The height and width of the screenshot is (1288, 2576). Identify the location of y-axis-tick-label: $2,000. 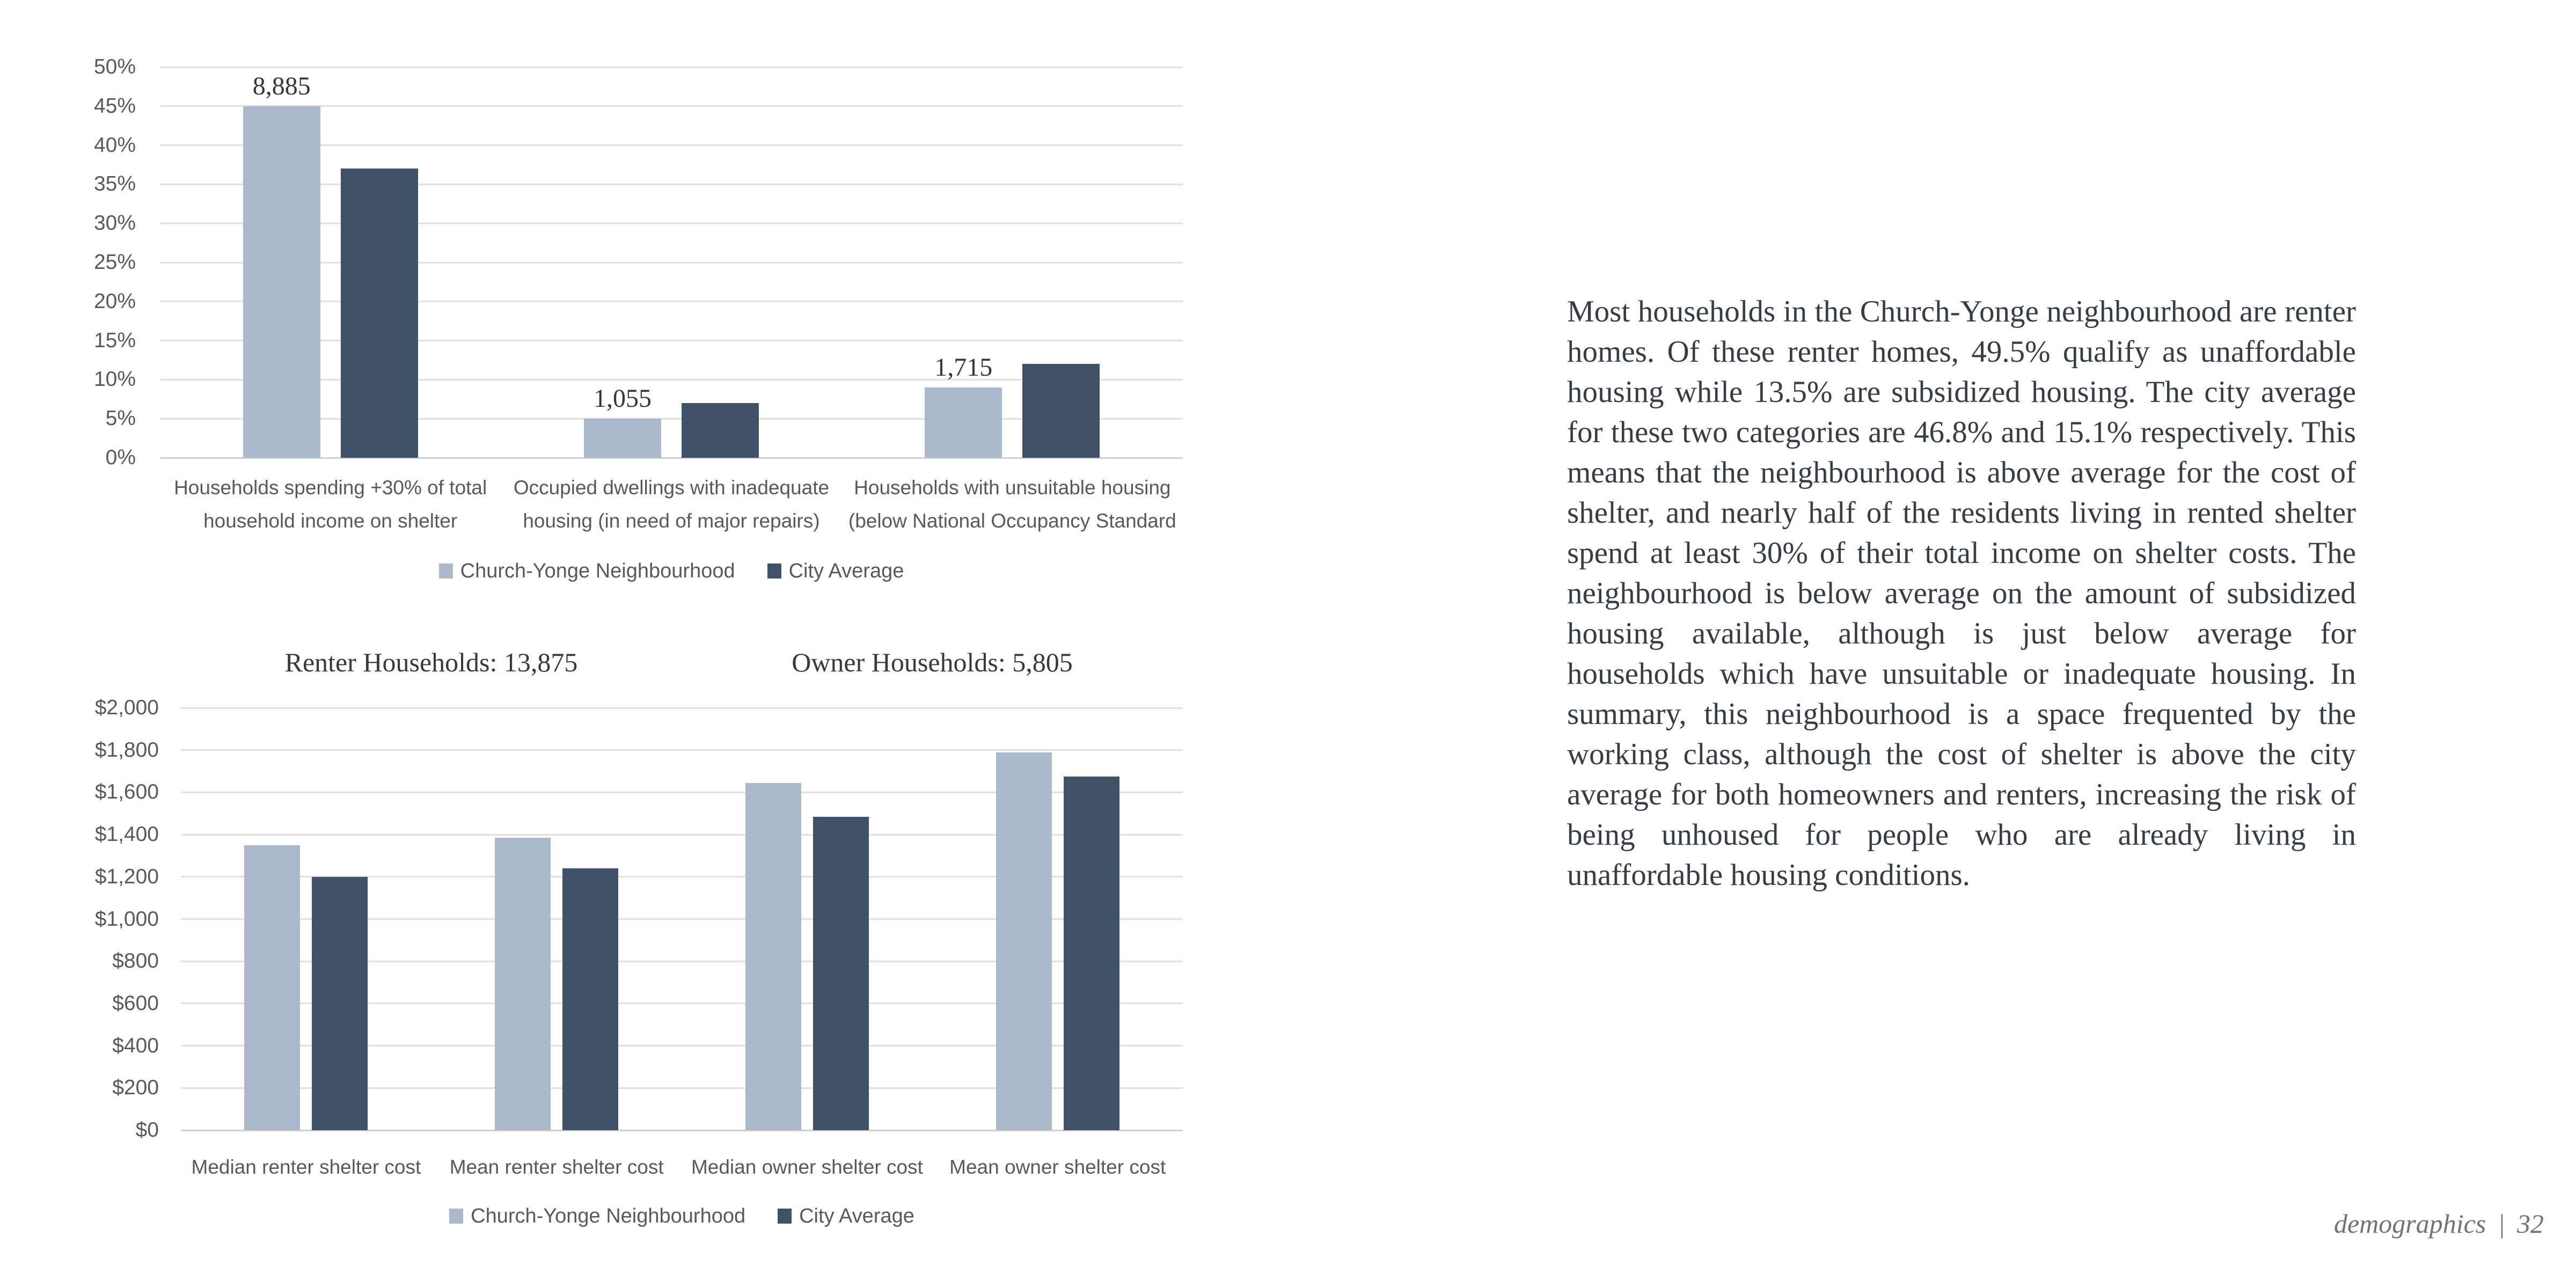
(126, 707).